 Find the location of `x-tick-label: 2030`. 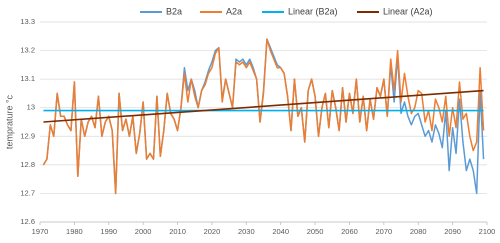

x-tick-label: 2030 is located at coordinates (246, 231).